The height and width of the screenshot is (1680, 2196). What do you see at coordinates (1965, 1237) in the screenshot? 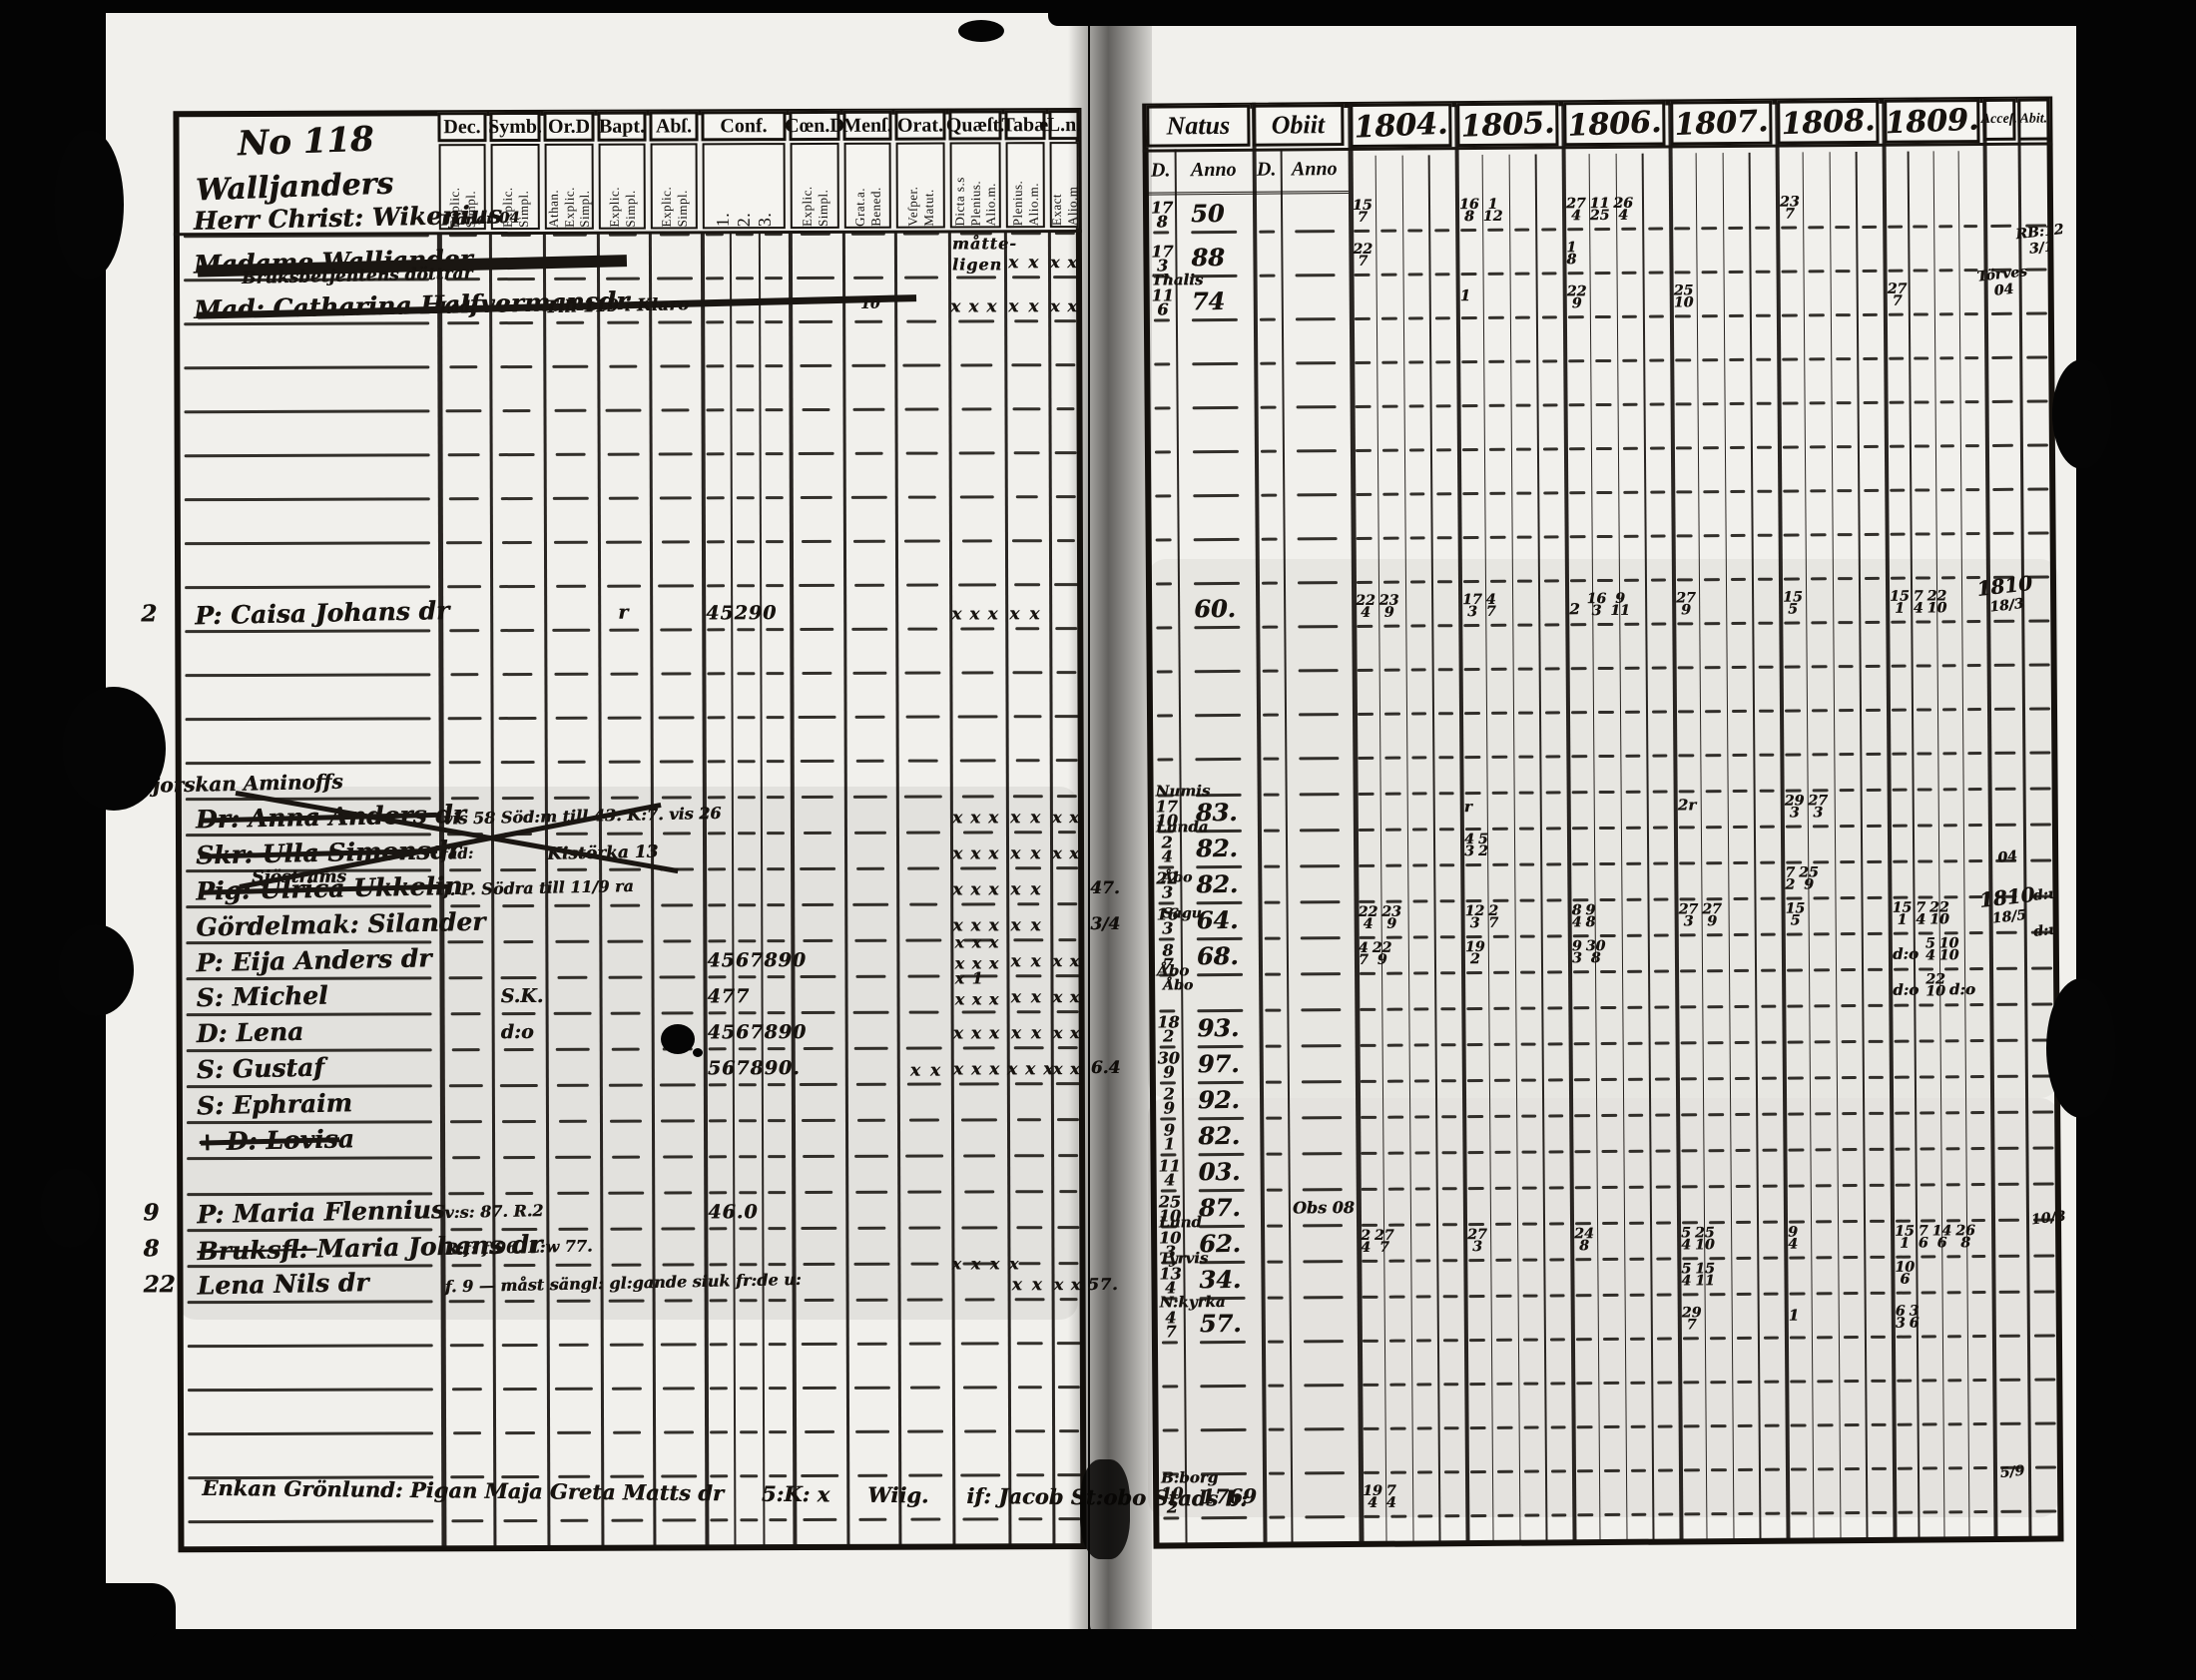
I see `date-fraction: 26 8` at bounding box center [1965, 1237].